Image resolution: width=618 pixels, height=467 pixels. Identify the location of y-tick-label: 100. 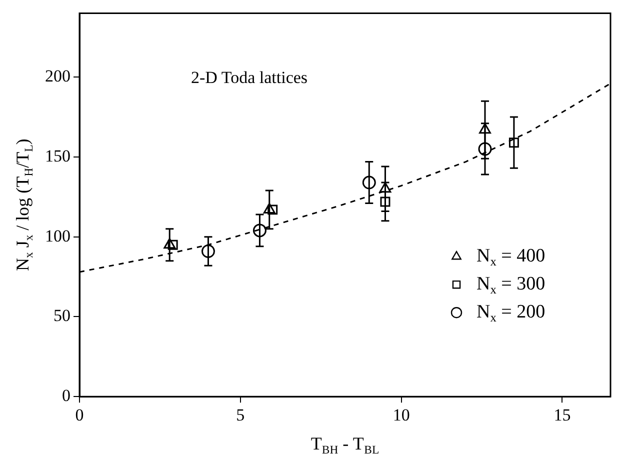
(57, 236).